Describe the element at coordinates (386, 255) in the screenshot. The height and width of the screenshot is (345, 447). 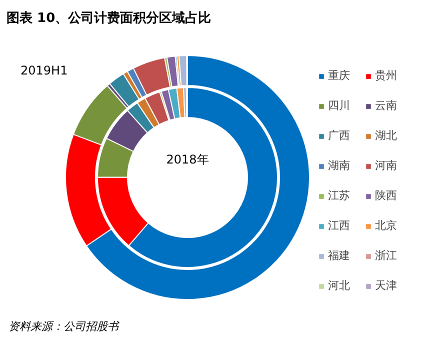
I see `legend-label: 浙江` at that location.